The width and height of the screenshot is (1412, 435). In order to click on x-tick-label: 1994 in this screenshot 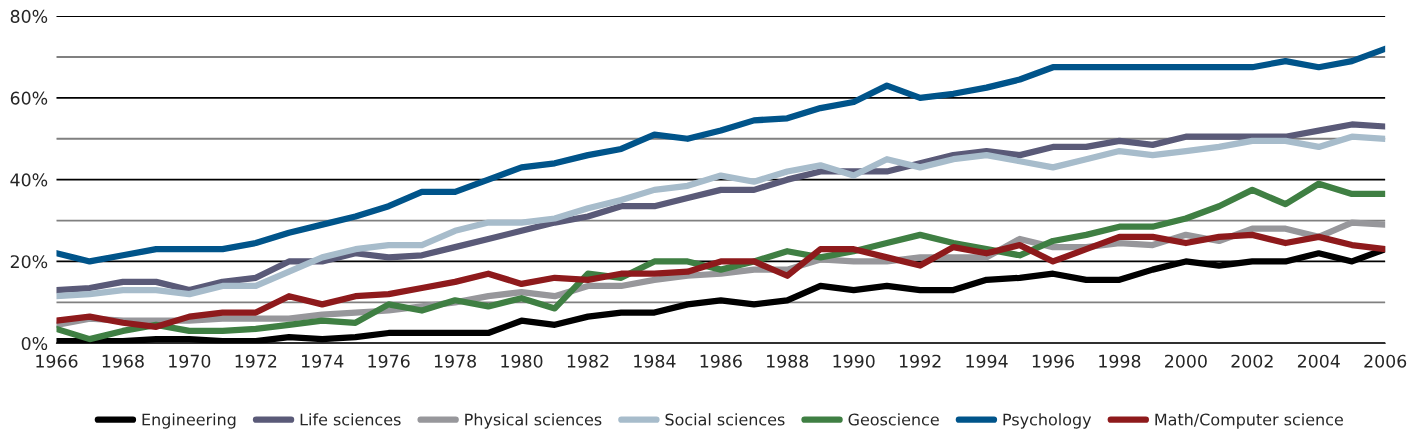, I will do `click(987, 361)`.